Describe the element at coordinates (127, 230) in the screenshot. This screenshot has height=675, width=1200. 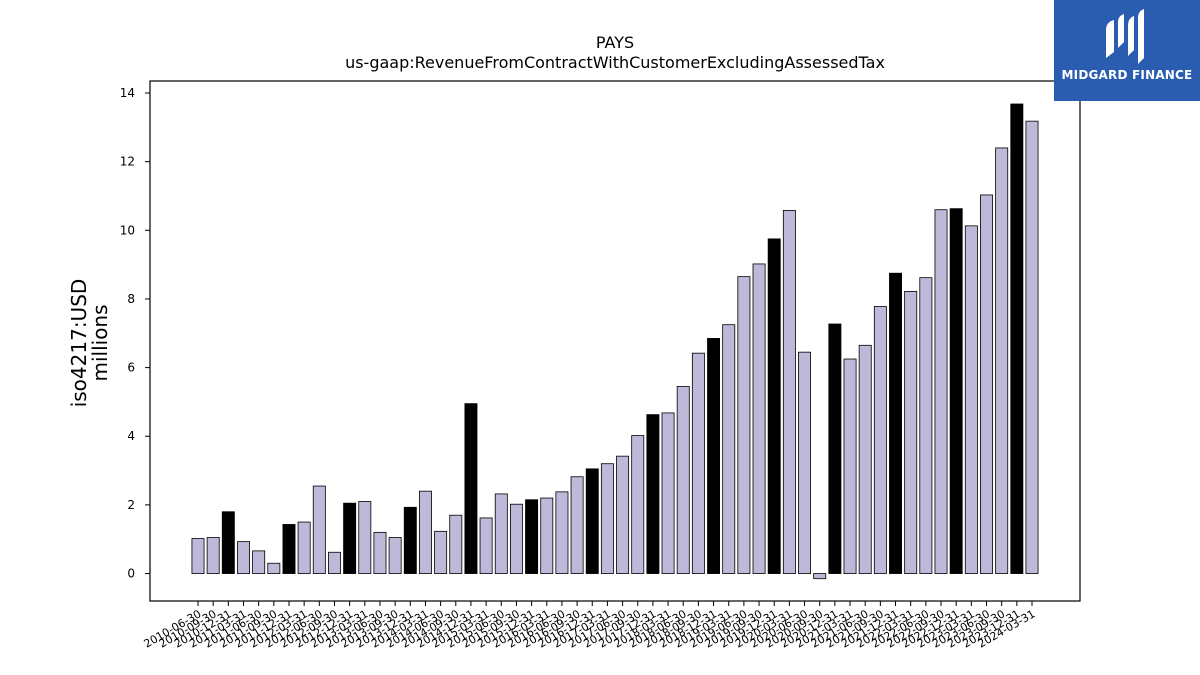
I see `y-tick-label: 10` at that location.